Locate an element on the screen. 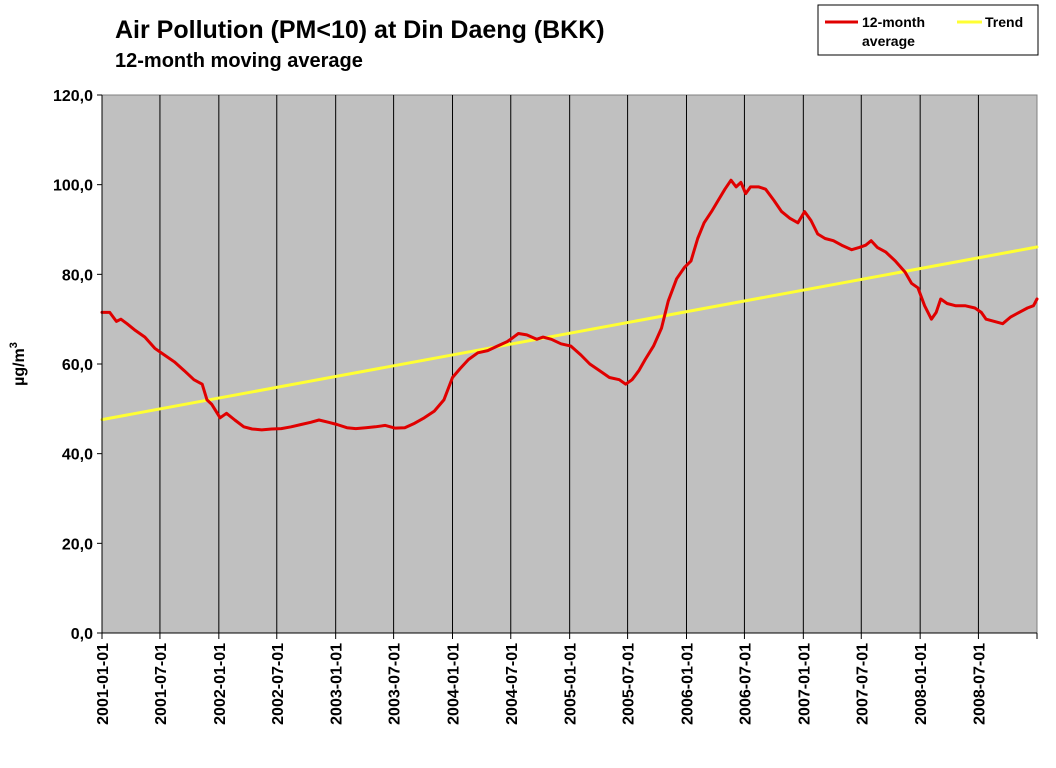 Image resolution: width=1056 pixels, height=768 pixels. x-tick-label: 2005-07-01 is located at coordinates (629, 684).